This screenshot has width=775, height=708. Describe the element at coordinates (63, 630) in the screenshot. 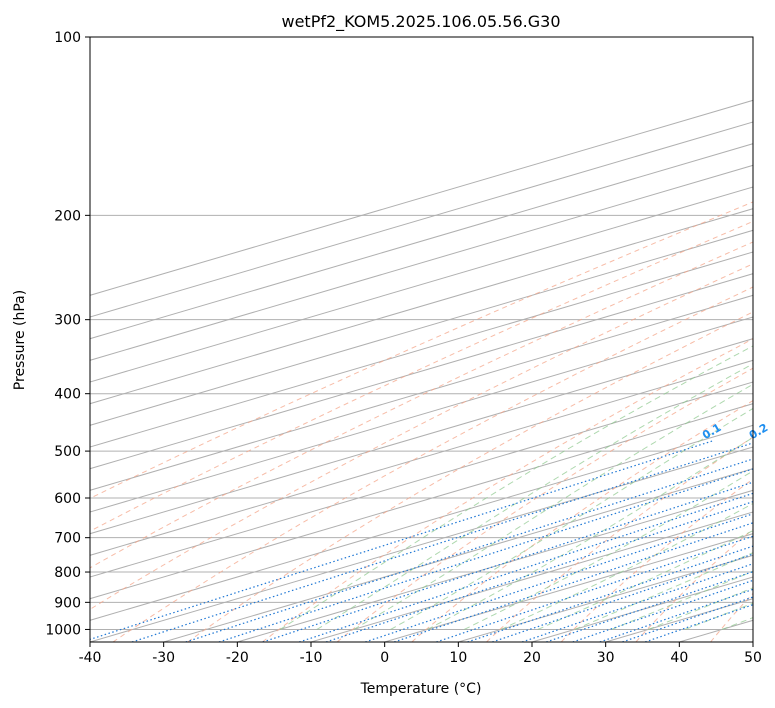

I see `y-tick-label: 1000` at that location.